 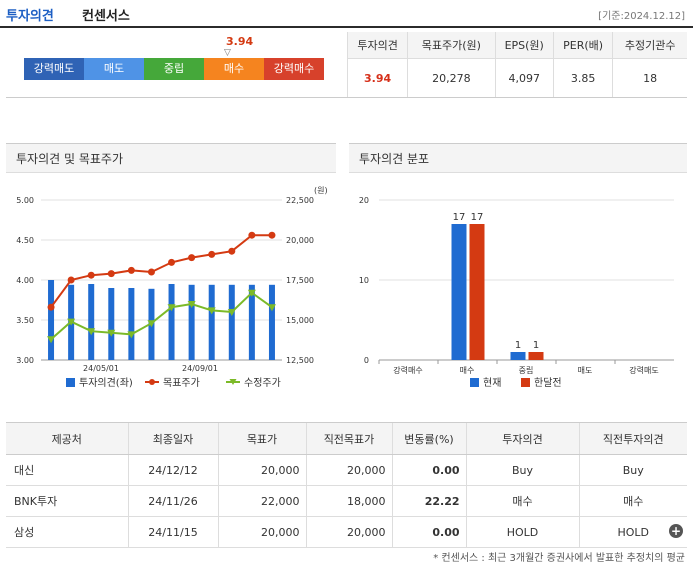 I want to click on provider-header: 목표가, so click(x=261, y=438).